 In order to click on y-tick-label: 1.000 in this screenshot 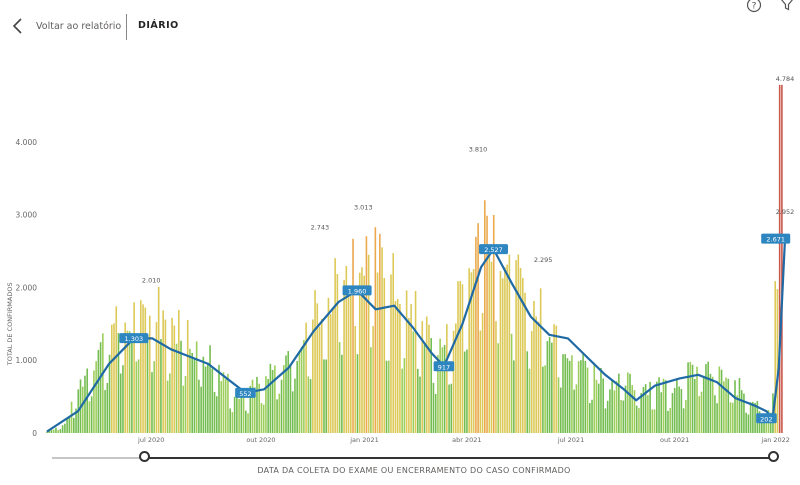, I will do `click(27, 360)`.